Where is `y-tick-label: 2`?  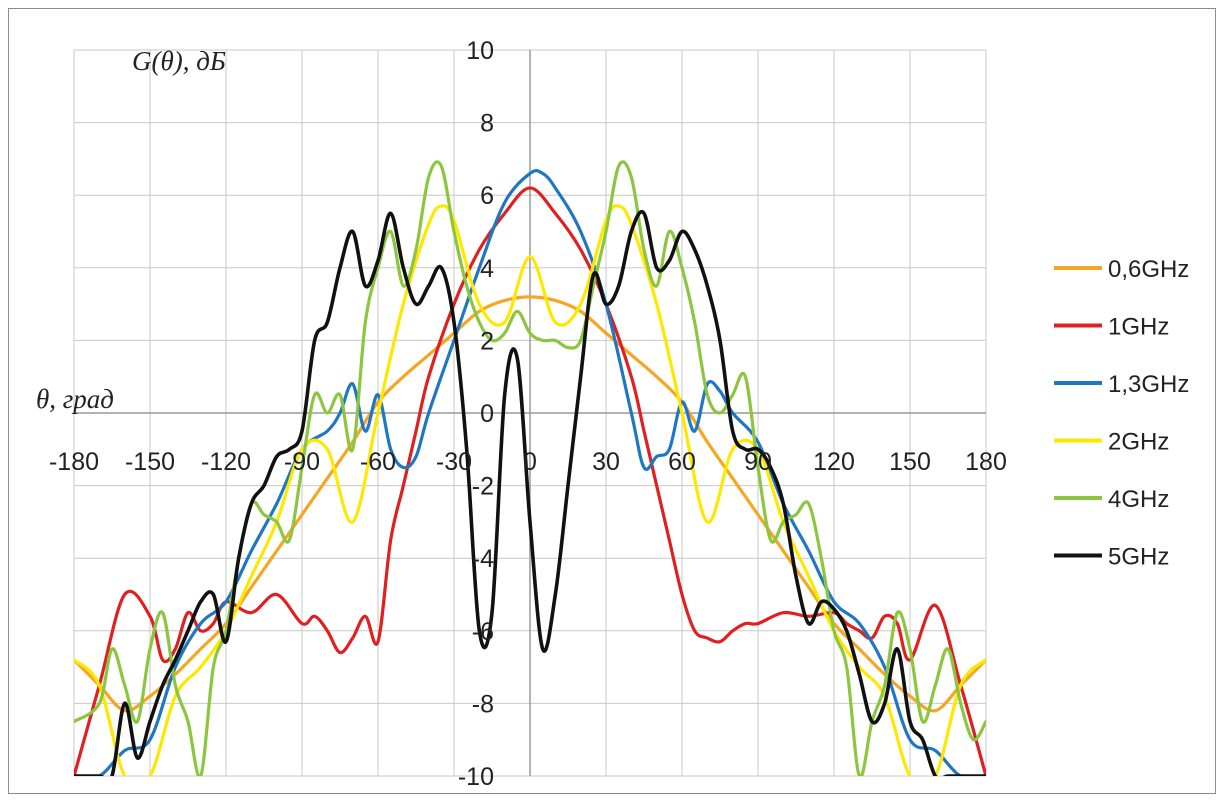
y-tick-label: 2 is located at coordinates (487, 341).